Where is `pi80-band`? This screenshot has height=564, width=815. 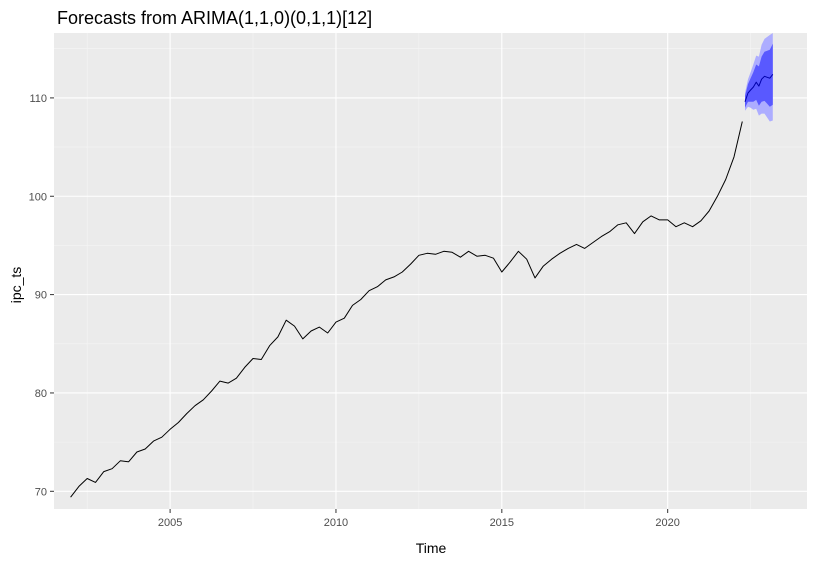 pi80-band is located at coordinates (759, 75).